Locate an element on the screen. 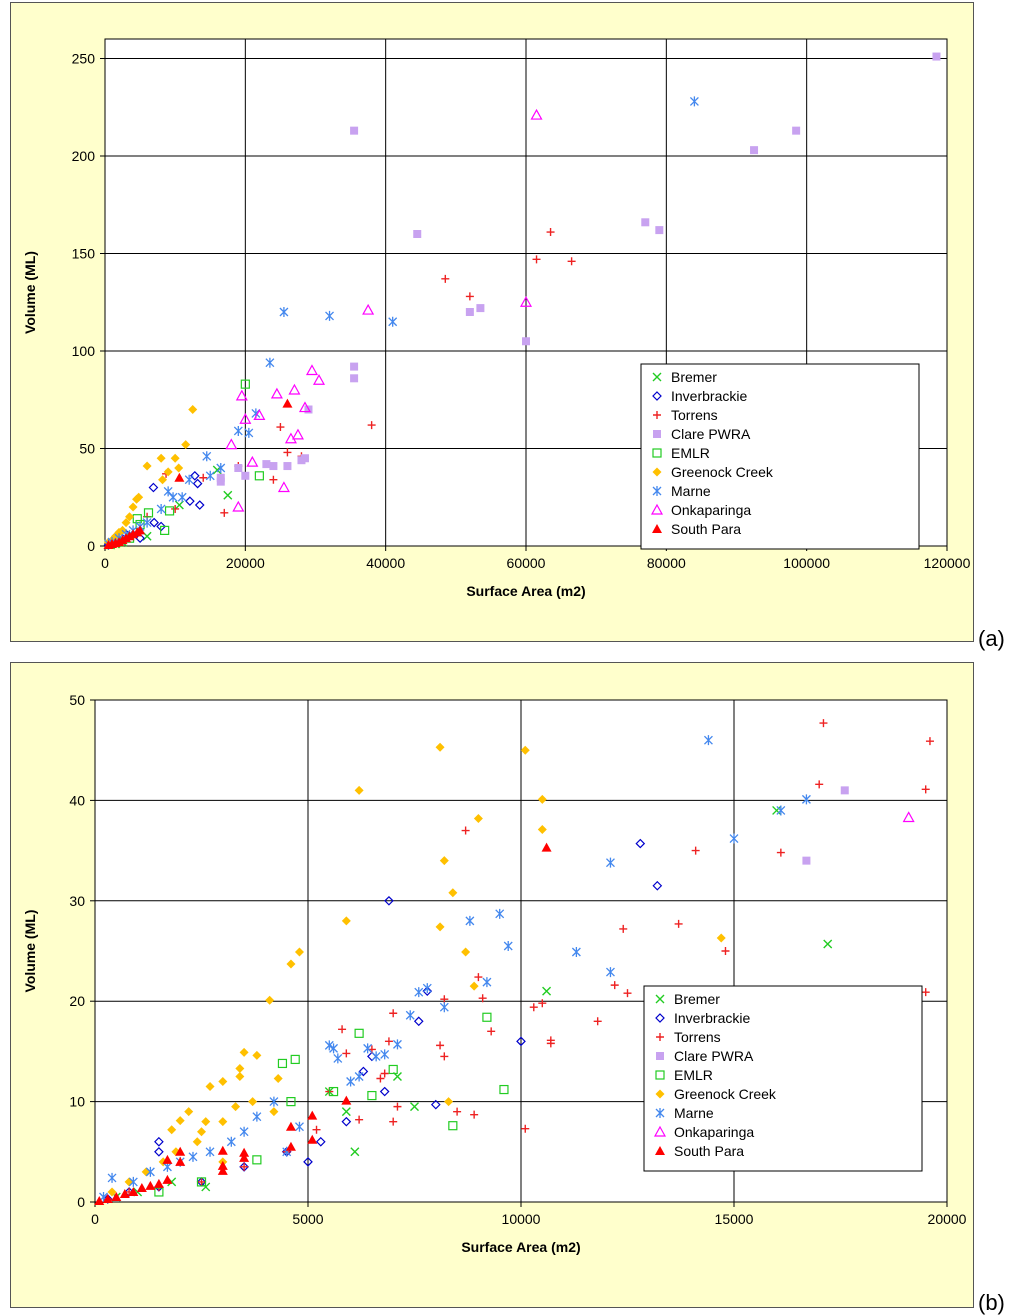 The height and width of the screenshot is (1316, 1016). x-tick-label: 20000 is located at coordinates (245, 563).